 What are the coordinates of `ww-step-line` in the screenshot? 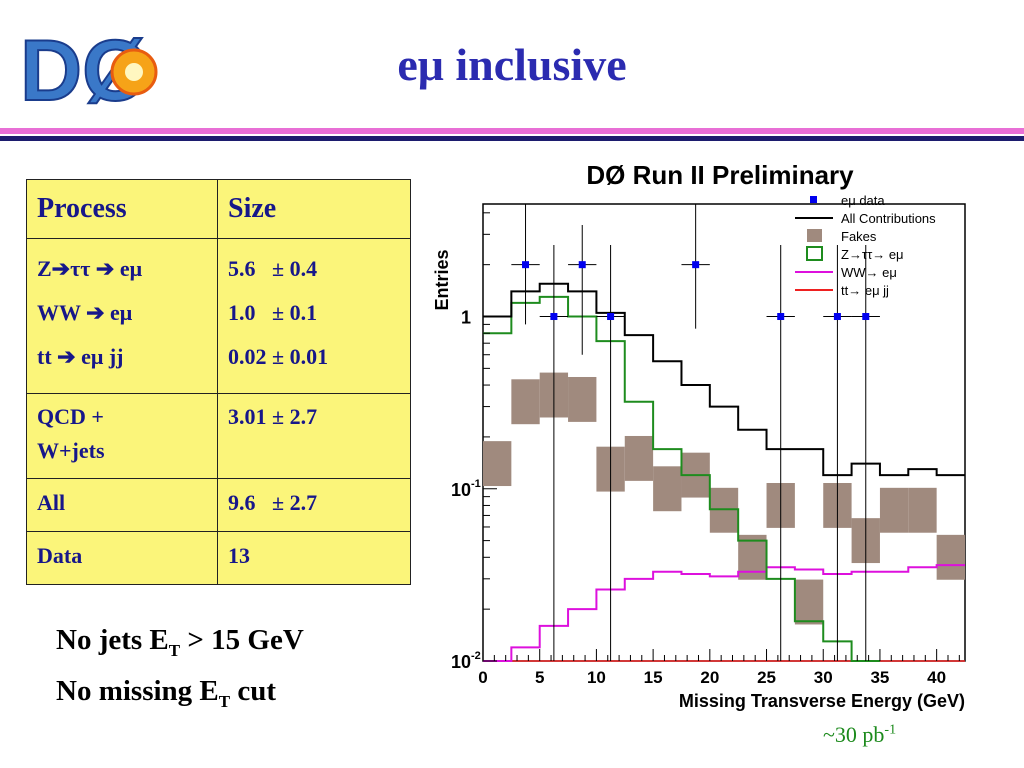 It's located at (724, 613).